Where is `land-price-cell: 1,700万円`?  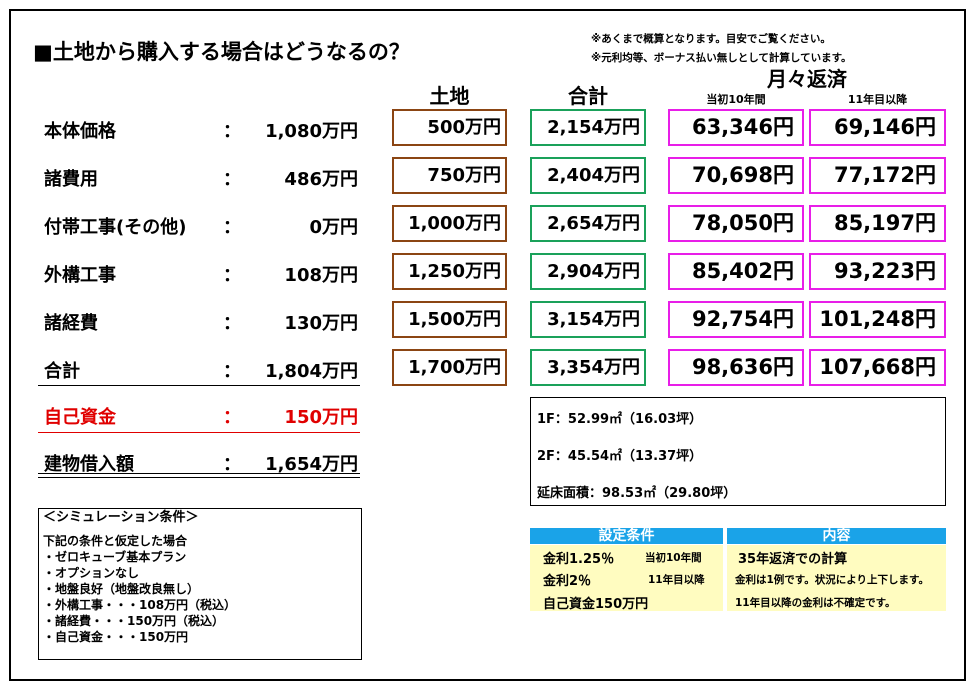
land-price-cell: 1,700万円 is located at coordinates (449, 367).